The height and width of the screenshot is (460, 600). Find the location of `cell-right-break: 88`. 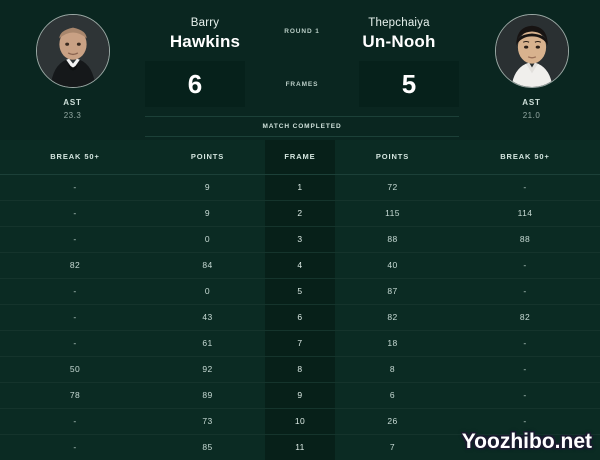

cell-right-break: 88 is located at coordinates (525, 239).